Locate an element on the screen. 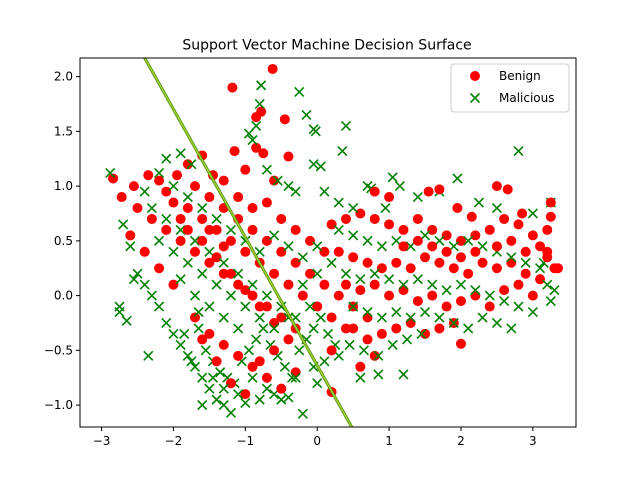 The height and width of the screenshot is (480, 640). y-tick-label: −0.5 is located at coordinates (58, 350).